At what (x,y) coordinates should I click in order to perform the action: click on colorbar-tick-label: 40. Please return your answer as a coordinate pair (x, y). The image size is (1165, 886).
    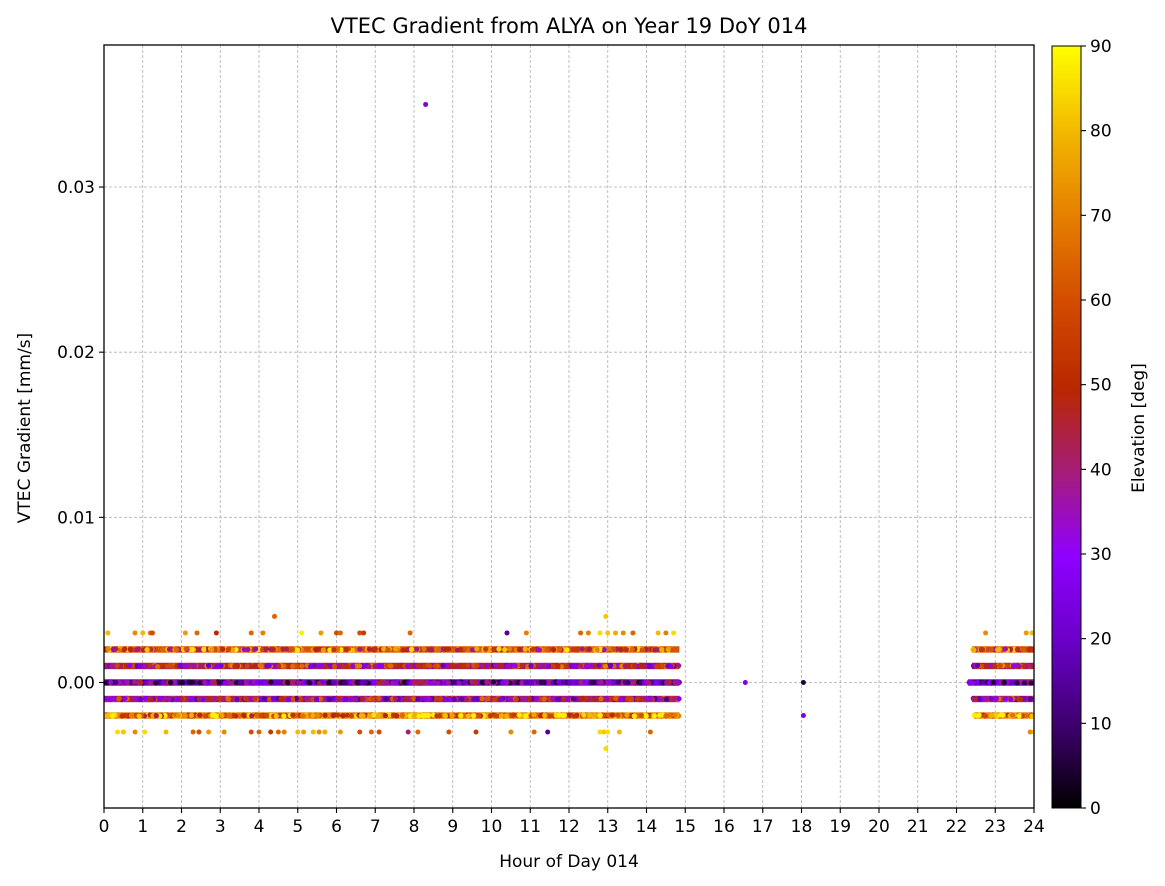
    Looking at the image, I should click on (1101, 470).